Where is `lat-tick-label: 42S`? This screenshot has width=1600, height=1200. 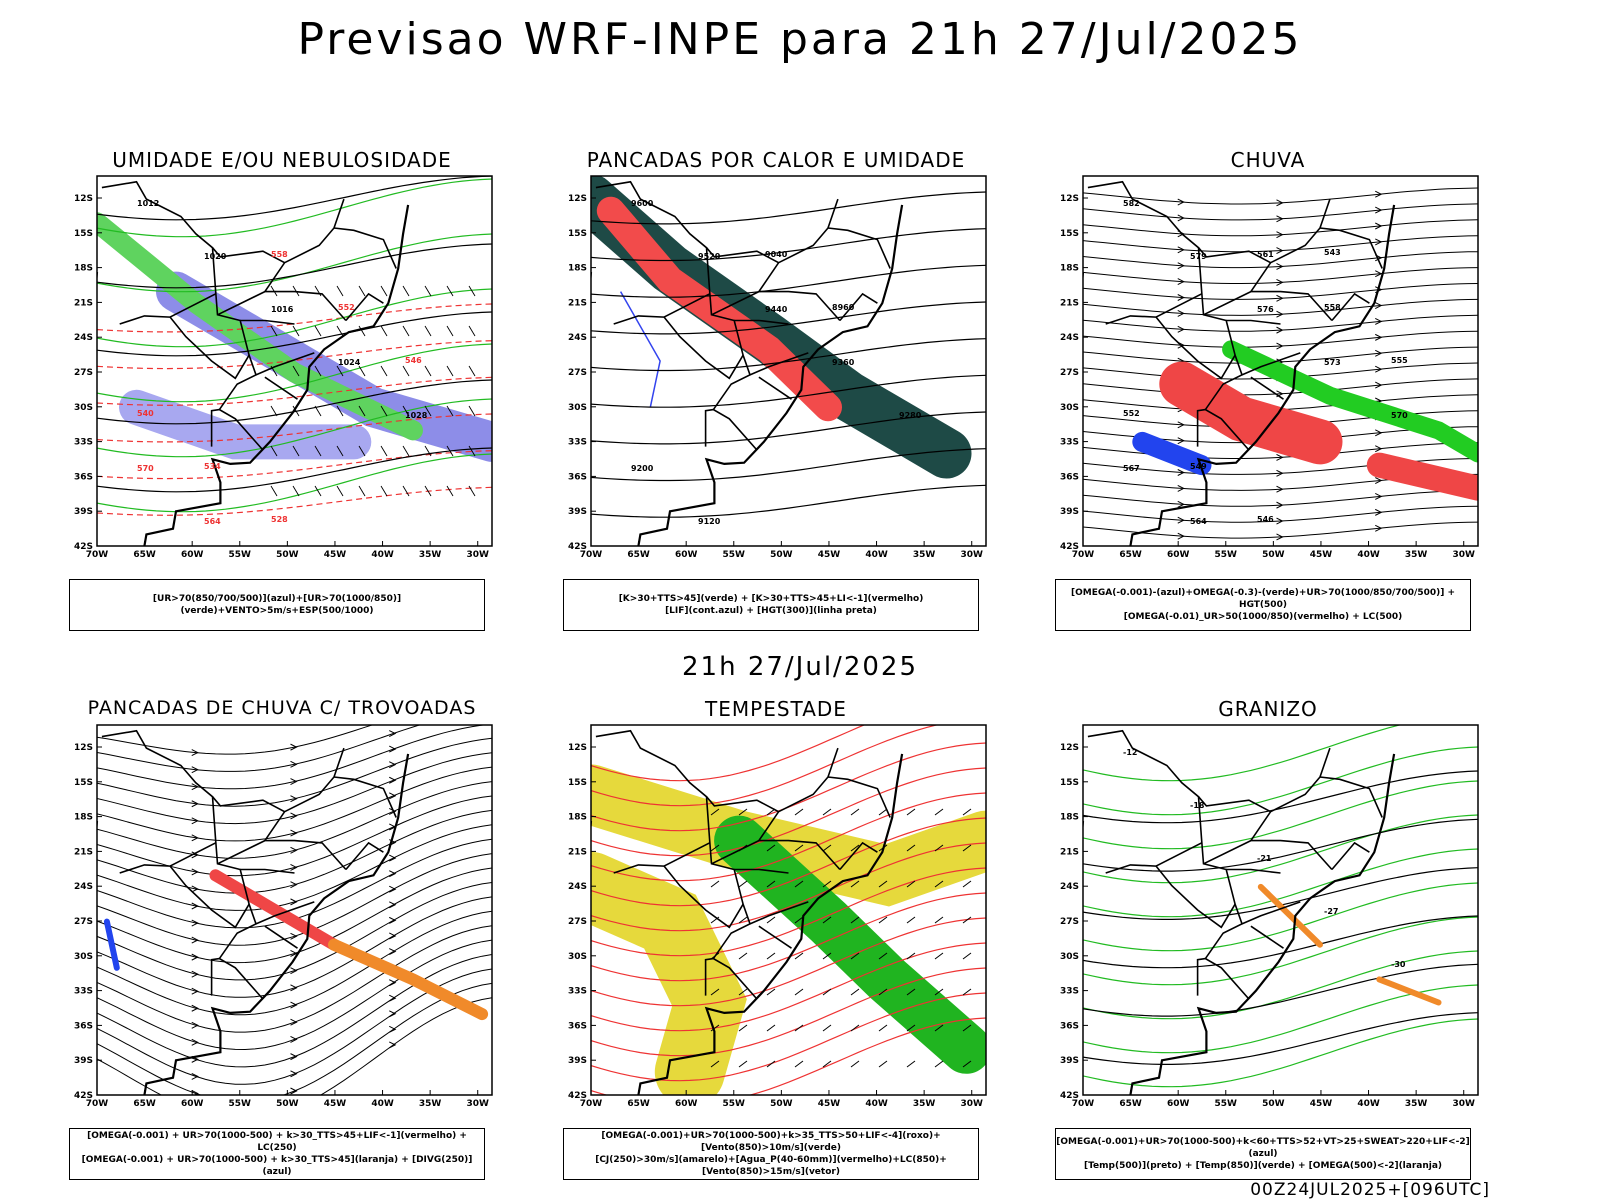
lat-tick-label: 42S is located at coordinates (577, 547).